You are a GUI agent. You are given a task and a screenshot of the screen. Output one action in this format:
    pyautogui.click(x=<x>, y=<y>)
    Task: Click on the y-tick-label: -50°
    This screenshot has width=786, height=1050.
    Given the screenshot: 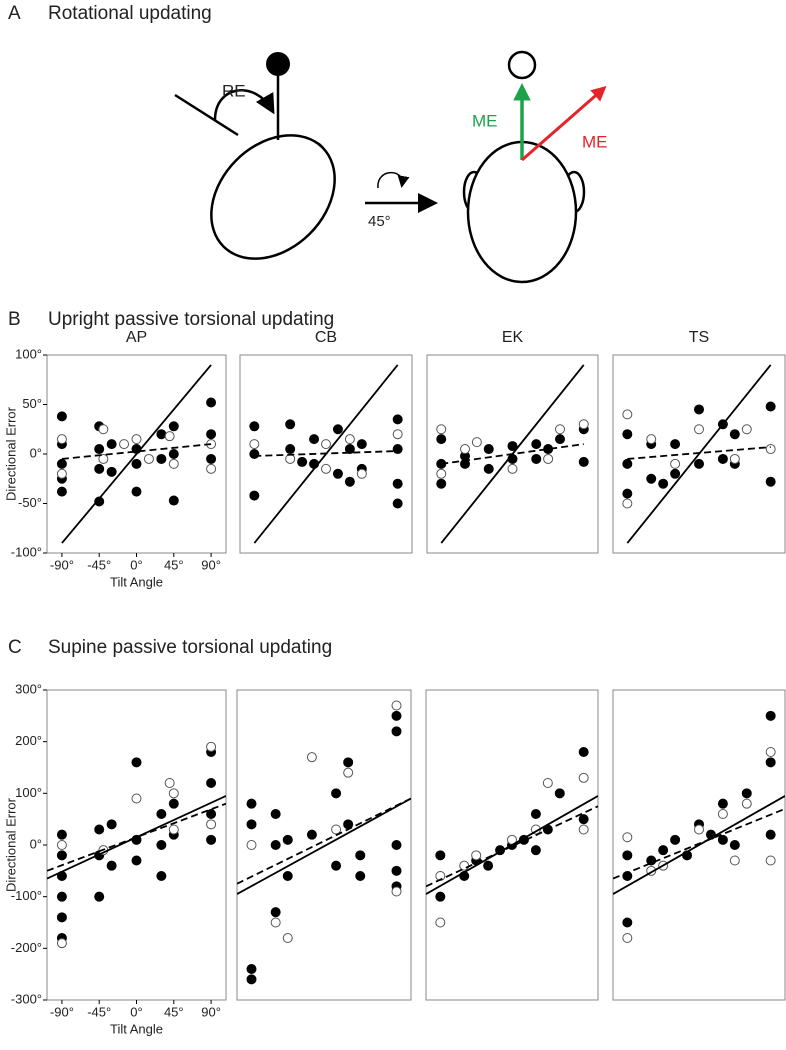 What is the action you would take?
    pyautogui.click(x=30, y=502)
    